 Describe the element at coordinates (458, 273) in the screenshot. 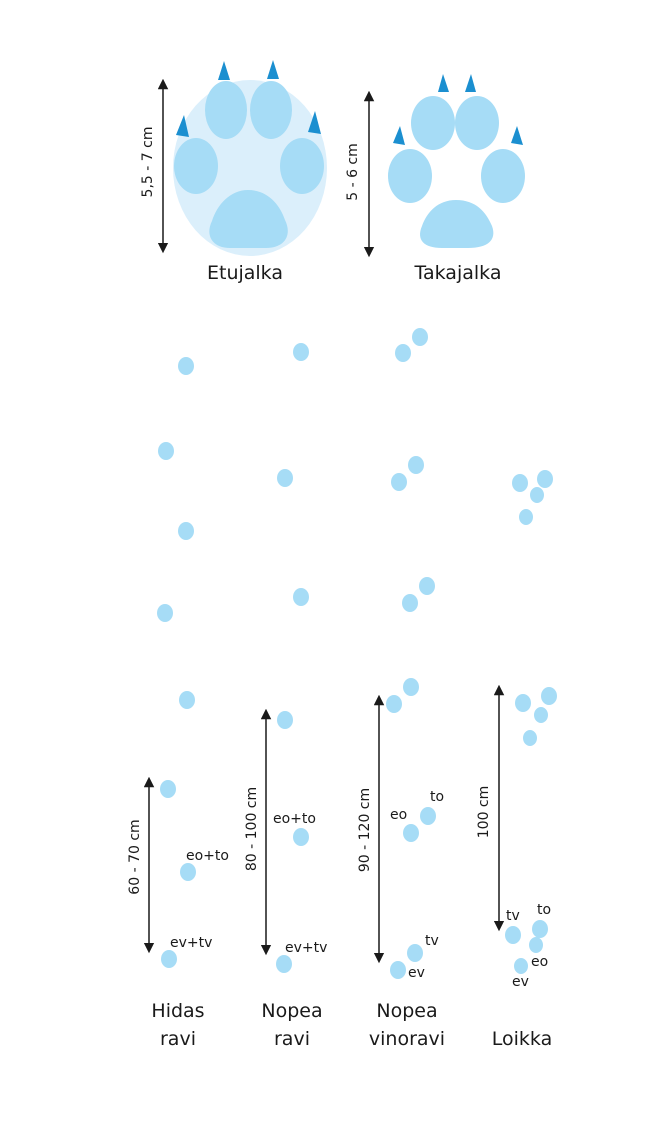

I see `hind-paw-label: Takajalka` at that location.